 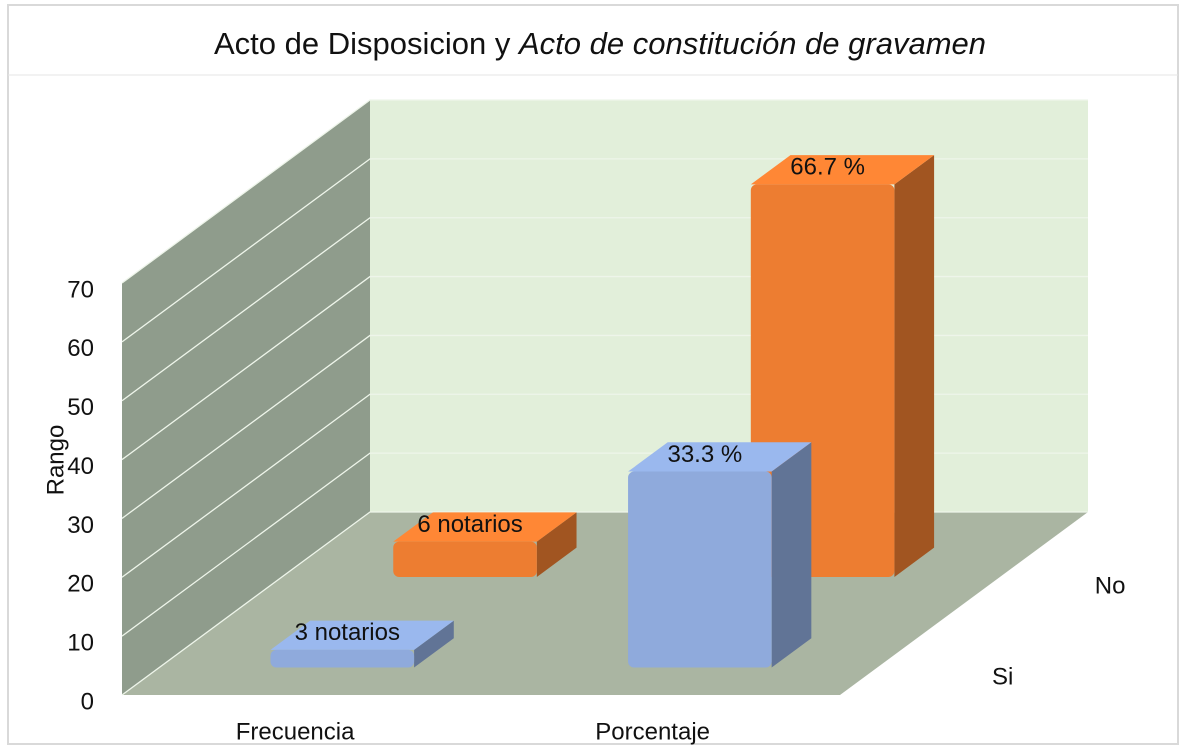 I want to click on y-tick-label: 10, so click(x=80, y=642).